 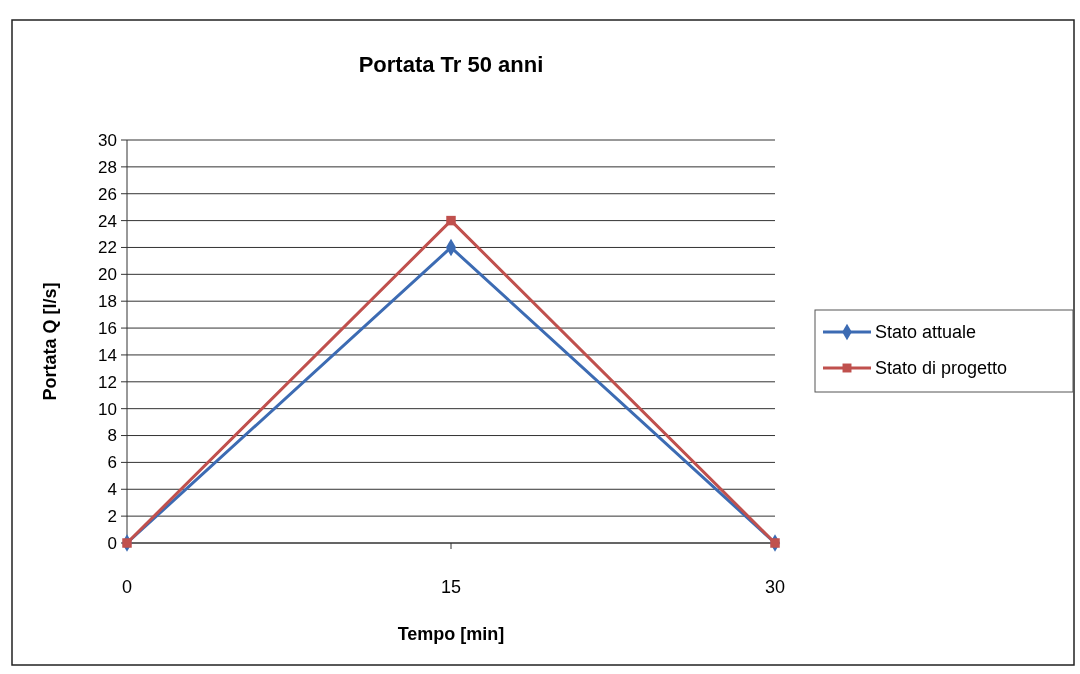 What do you see at coordinates (451, 587) in the screenshot?
I see `x-tick-label: 15` at bounding box center [451, 587].